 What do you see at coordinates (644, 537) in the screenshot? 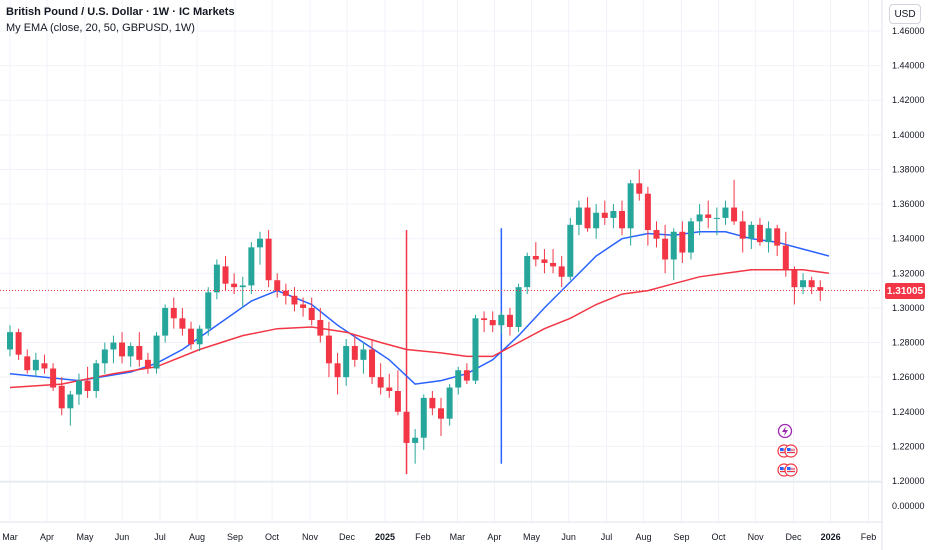
I see `time-tick-label: Aug` at bounding box center [644, 537].